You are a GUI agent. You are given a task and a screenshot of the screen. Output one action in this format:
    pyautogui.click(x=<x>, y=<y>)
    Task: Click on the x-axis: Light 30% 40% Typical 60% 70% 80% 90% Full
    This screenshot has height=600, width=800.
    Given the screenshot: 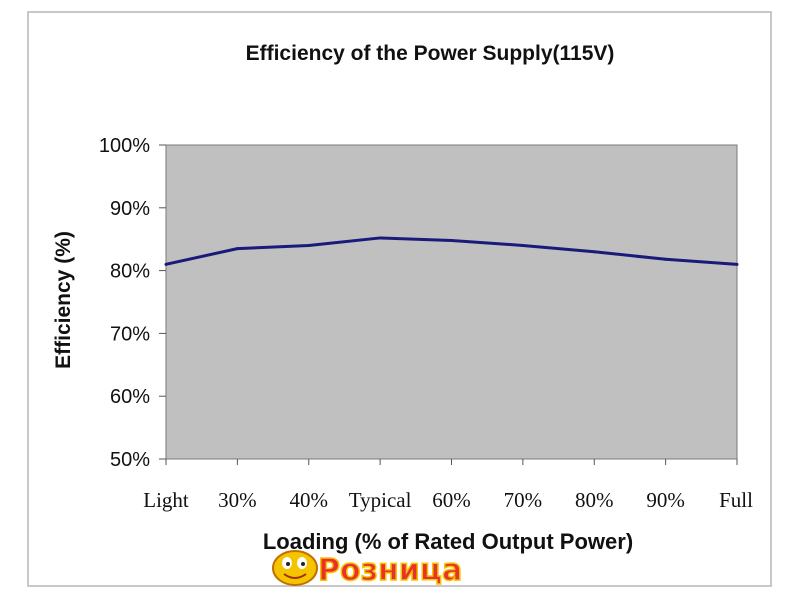 What is the action you would take?
    pyautogui.click(x=448, y=485)
    